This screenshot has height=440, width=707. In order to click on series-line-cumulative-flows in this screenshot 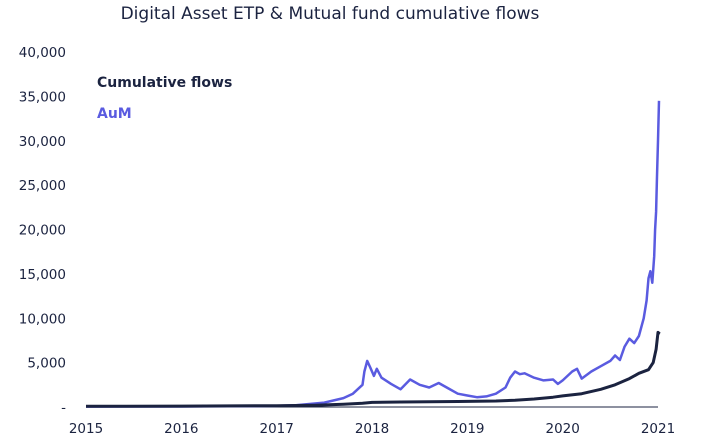, I will do `click(373, 369)`.